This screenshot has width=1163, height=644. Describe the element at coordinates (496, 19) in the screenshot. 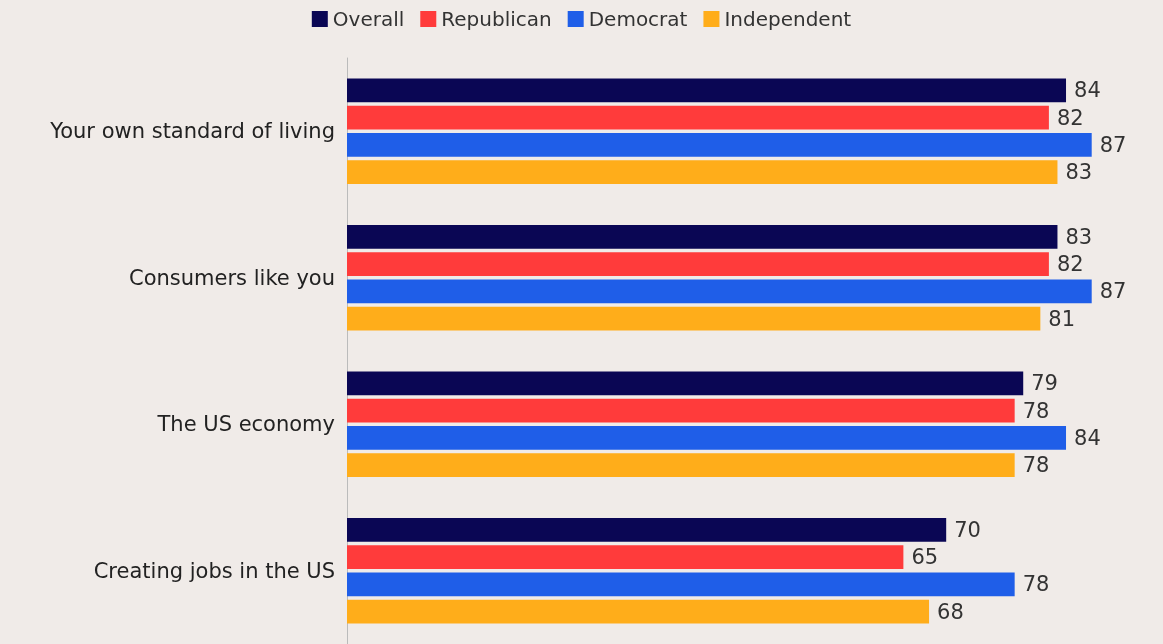

I see `legend-label: Republican` at that location.